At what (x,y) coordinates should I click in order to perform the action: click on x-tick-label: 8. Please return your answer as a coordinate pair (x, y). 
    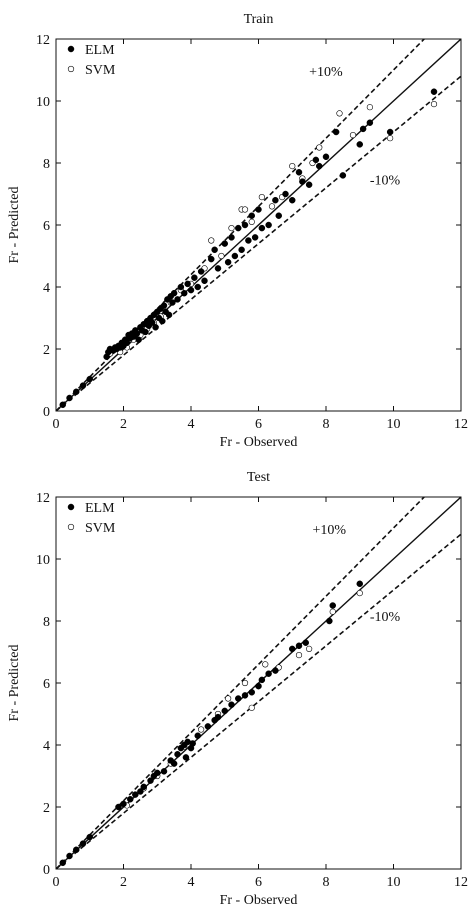
    Looking at the image, I should click on (326, 882).